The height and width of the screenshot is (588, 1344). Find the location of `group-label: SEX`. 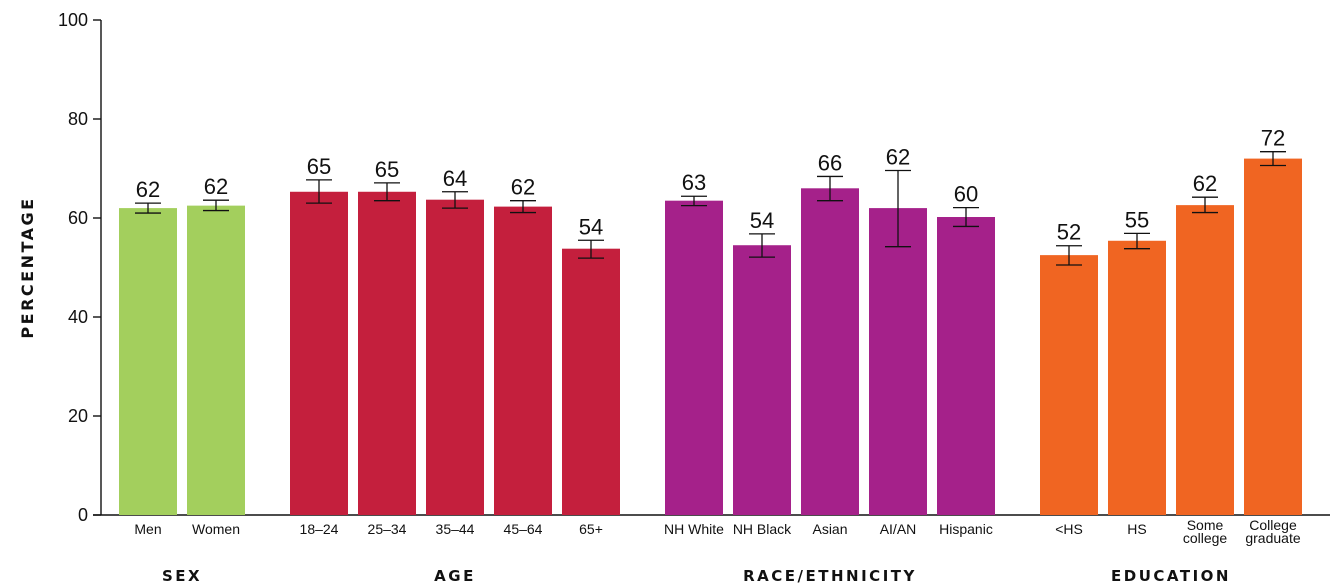

group-label: SEX is located at coordinates (182, 576).